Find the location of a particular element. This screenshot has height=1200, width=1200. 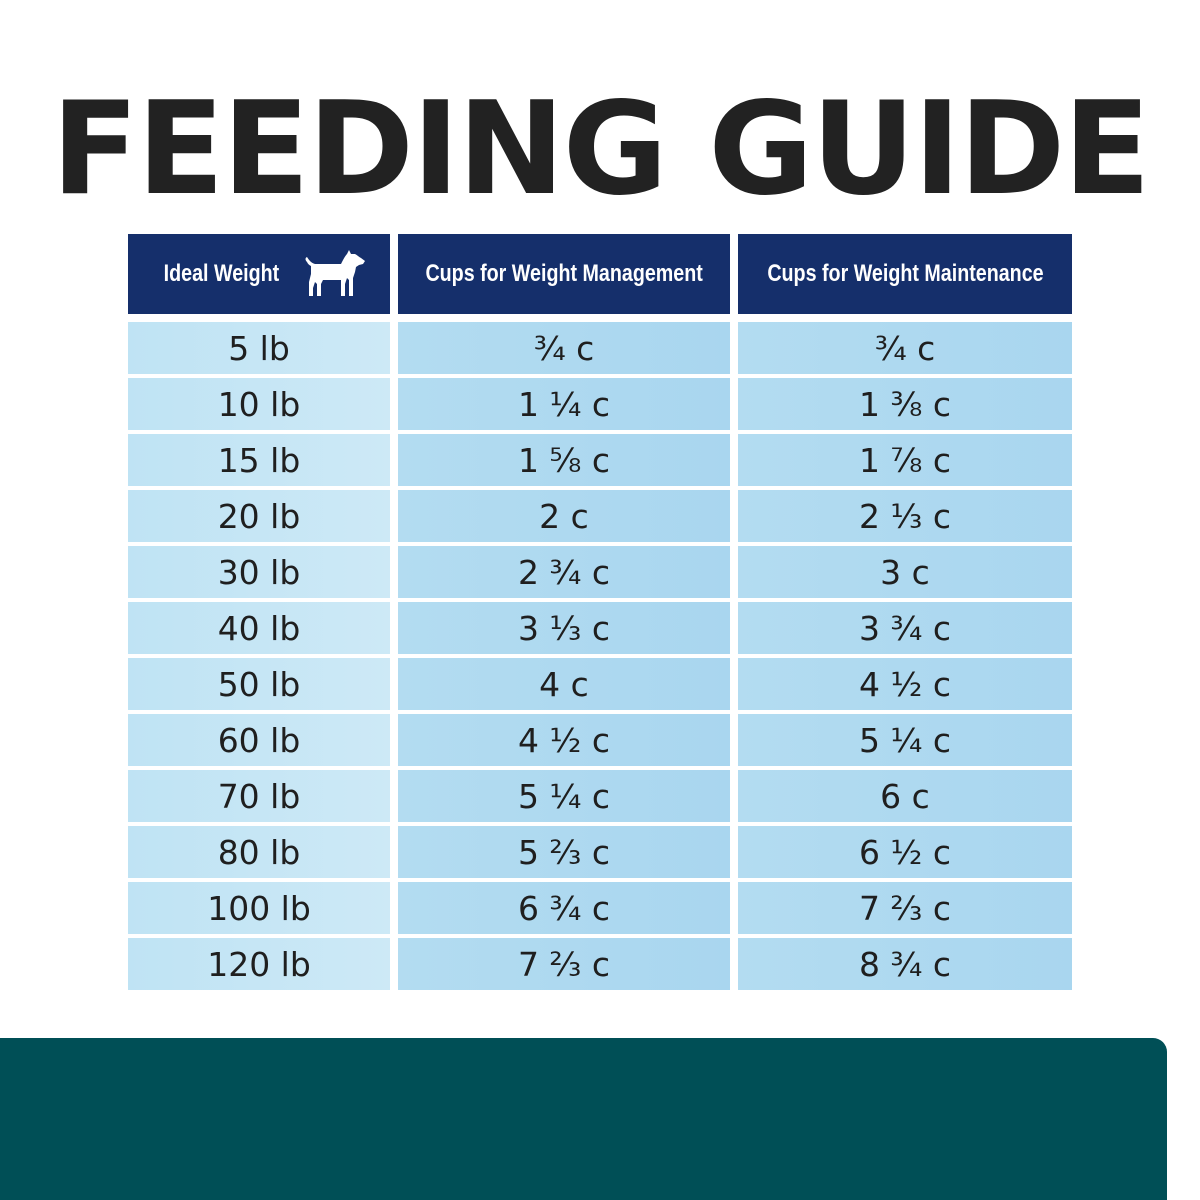

table-row: 30 lb 2 ¾ c 3 c is located at coordinates (600, 572).